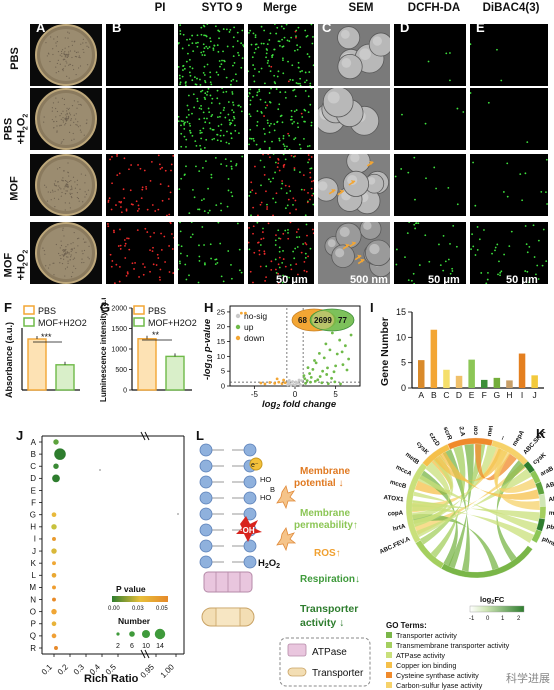 The width and height of the screenshot is (554, 690). I want to click on y-tick-label: 500, so click(121, 370).